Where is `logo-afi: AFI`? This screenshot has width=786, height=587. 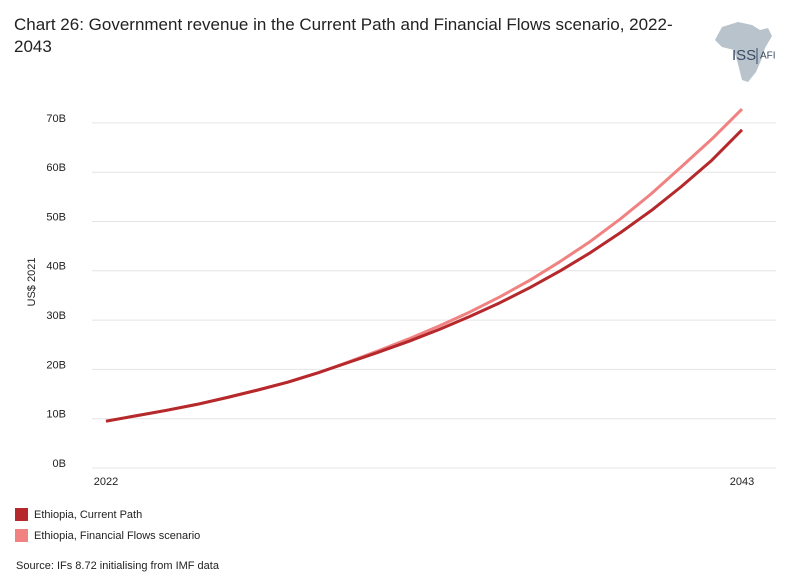
logo-afi: AFI is located at coordinates (768, 56).